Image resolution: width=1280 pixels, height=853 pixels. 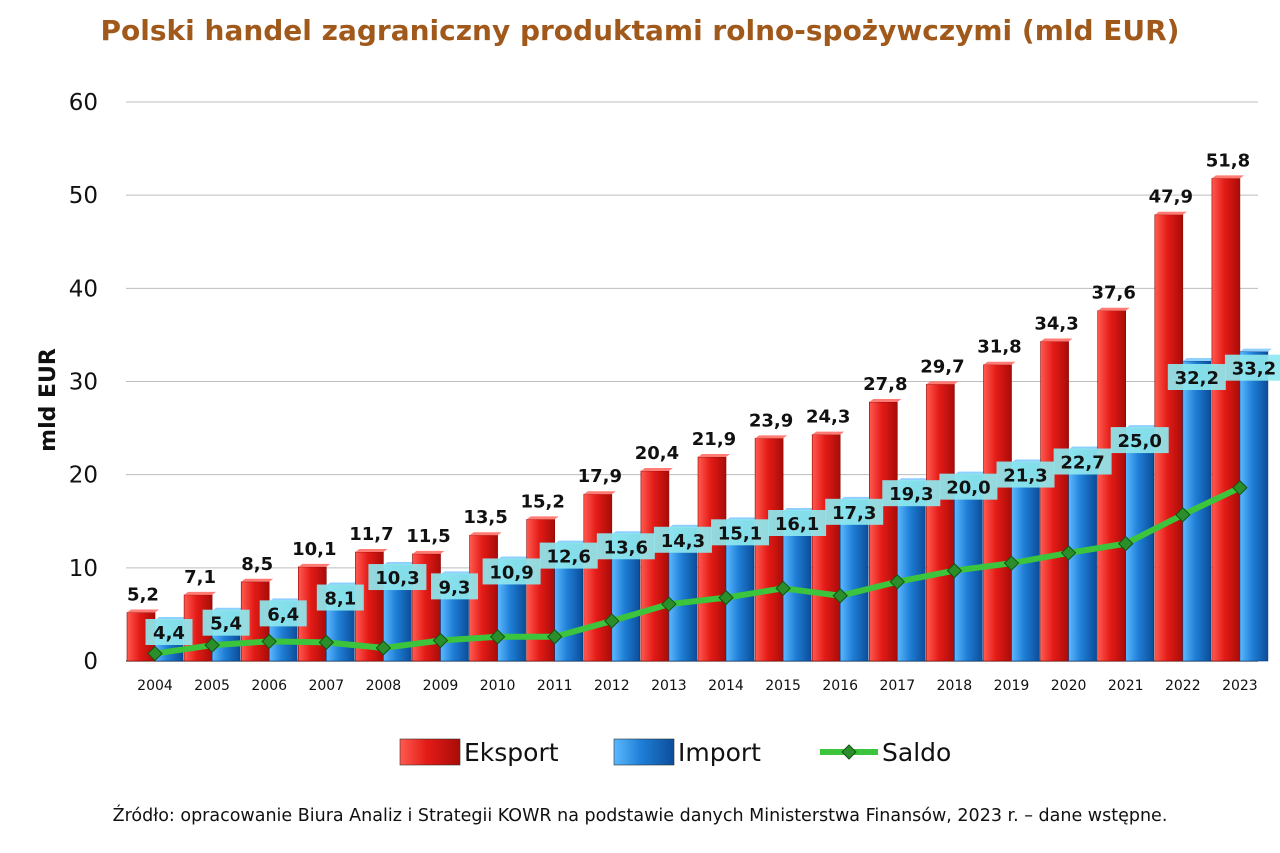 What do you see at coordinates (1111, 486) in the screenshot?
I see `bar-eksport-2021` at bounding box center [1111, 486].